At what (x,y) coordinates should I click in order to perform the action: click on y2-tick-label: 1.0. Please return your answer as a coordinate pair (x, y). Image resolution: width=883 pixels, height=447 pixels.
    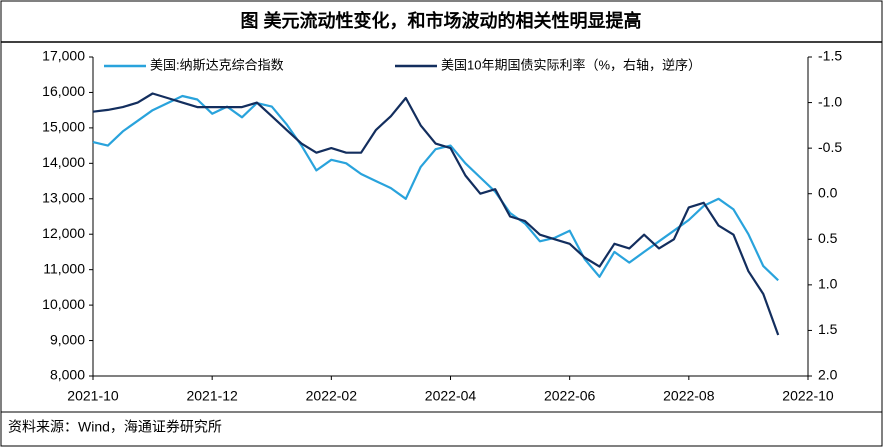
    Looking at the image, I should click on (828, 284).